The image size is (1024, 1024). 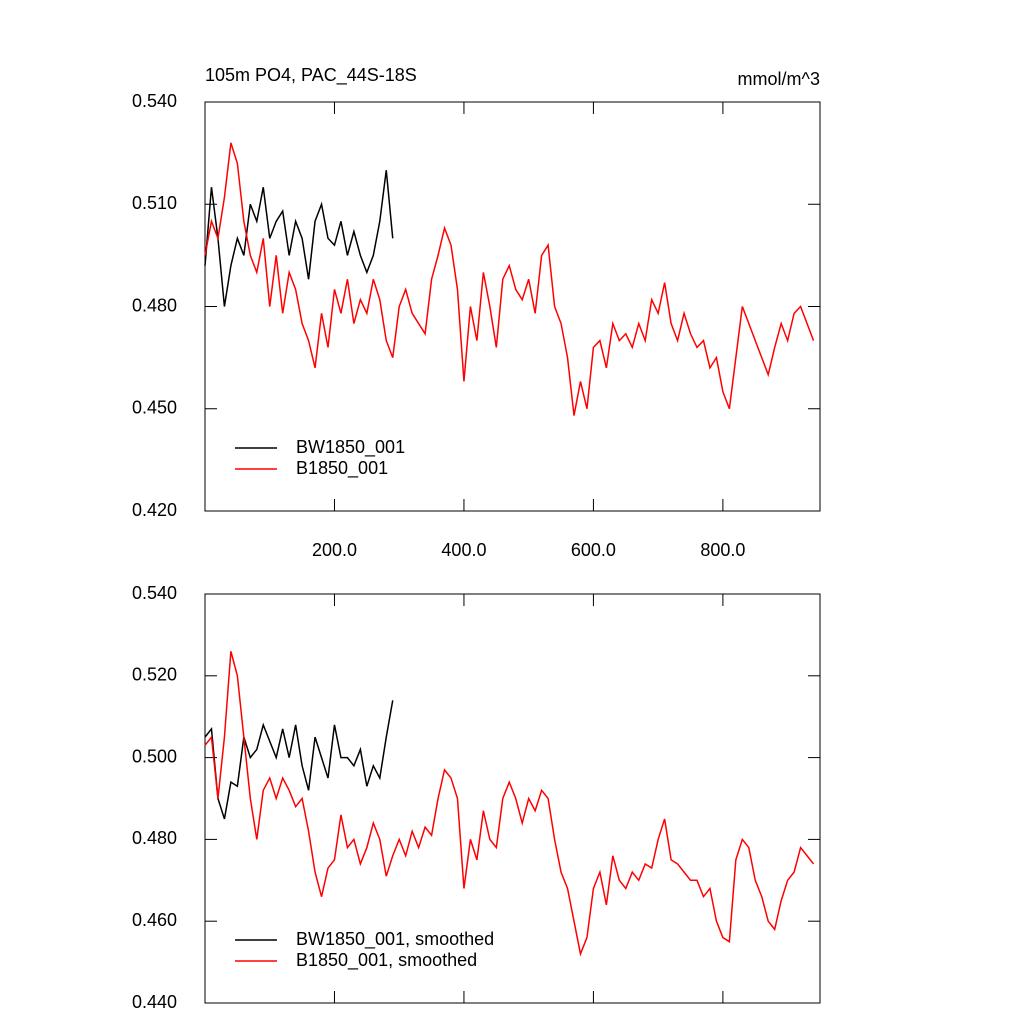 I want to click on y-tick-label: 0.460, so click(x=154, y=920).